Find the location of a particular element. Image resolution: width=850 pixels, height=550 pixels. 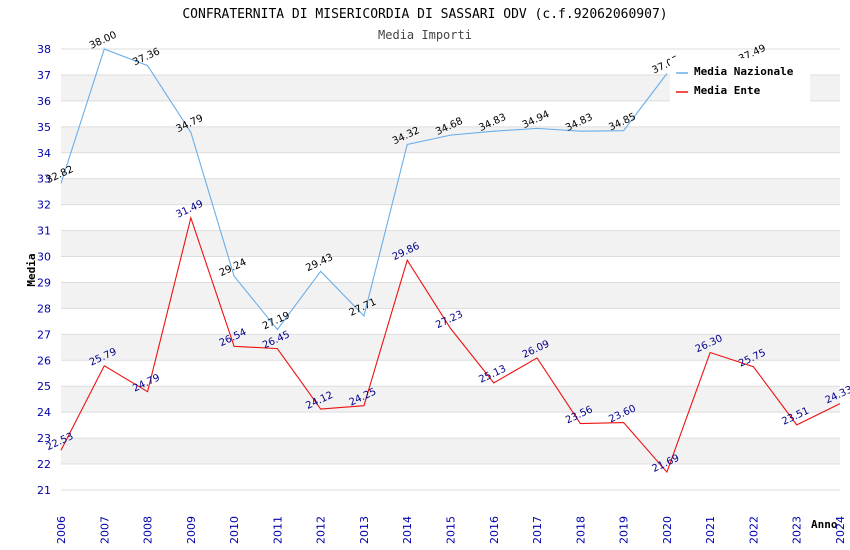

x-tick-label: 2013 is located at coordinates (364, 530).